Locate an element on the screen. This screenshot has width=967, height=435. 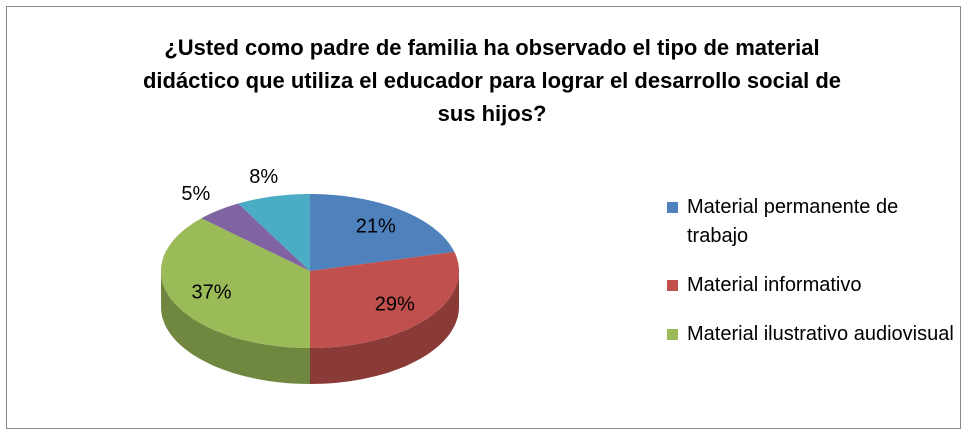
data-label: 8% is located at coordinates (263, 177).